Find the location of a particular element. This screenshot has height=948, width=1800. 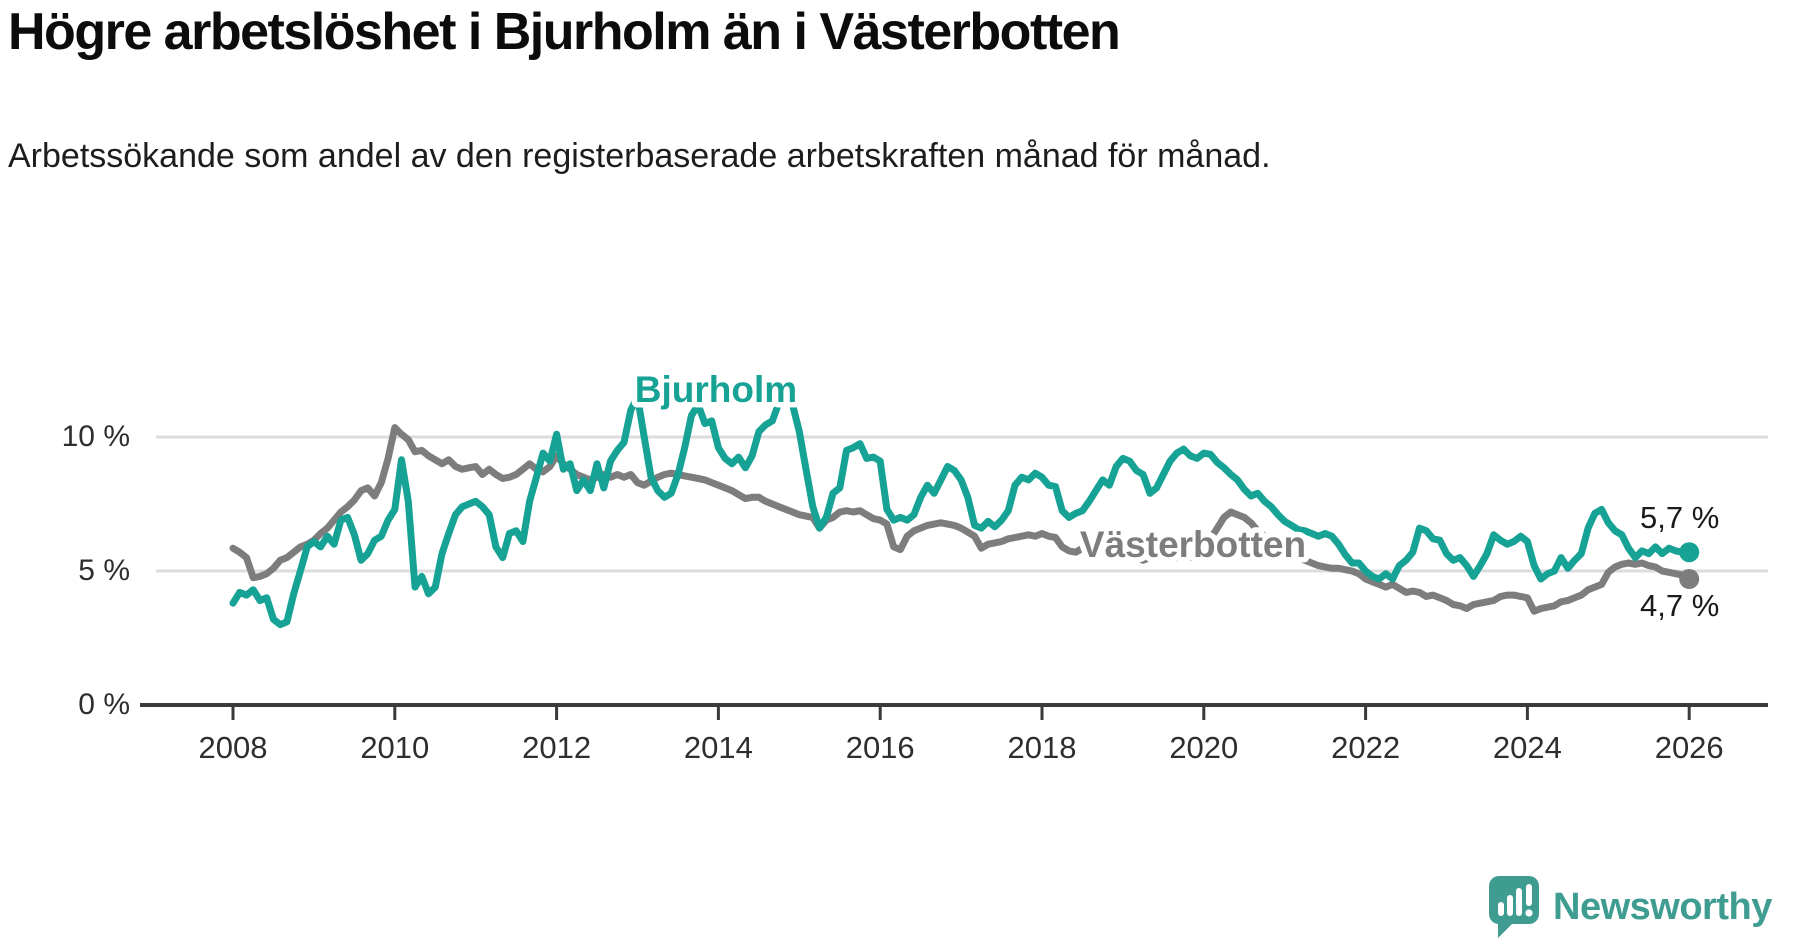

newsworthy-logo: Newsworthy is located at coordinates (1630, 907).